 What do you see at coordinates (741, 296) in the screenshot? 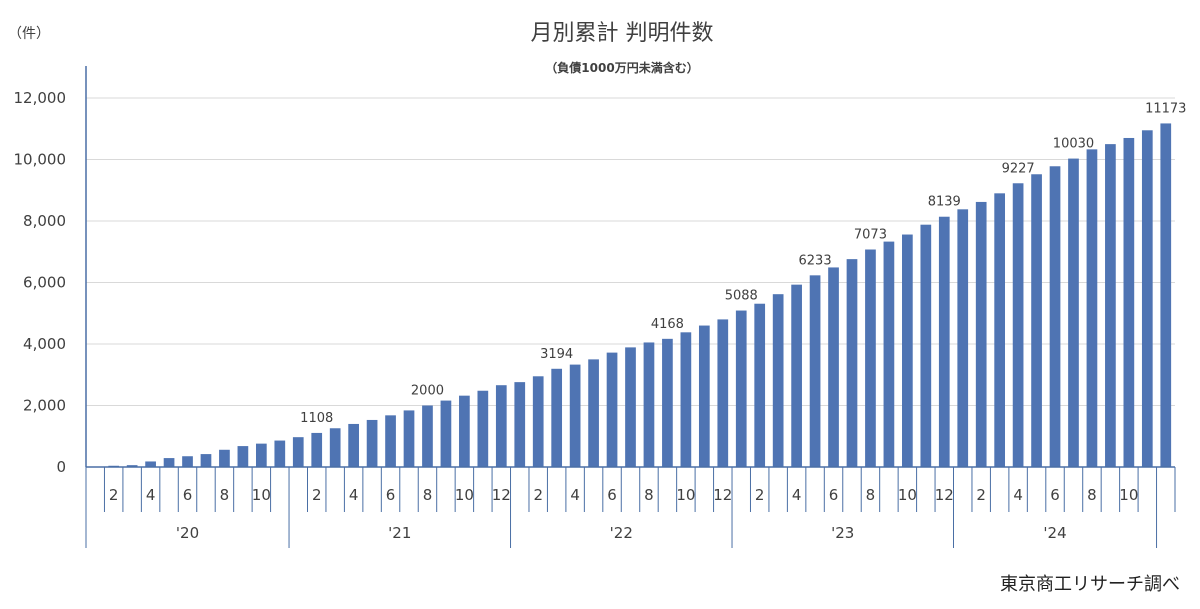
I see `data-label: 5088` at bounding box center [741, 296].